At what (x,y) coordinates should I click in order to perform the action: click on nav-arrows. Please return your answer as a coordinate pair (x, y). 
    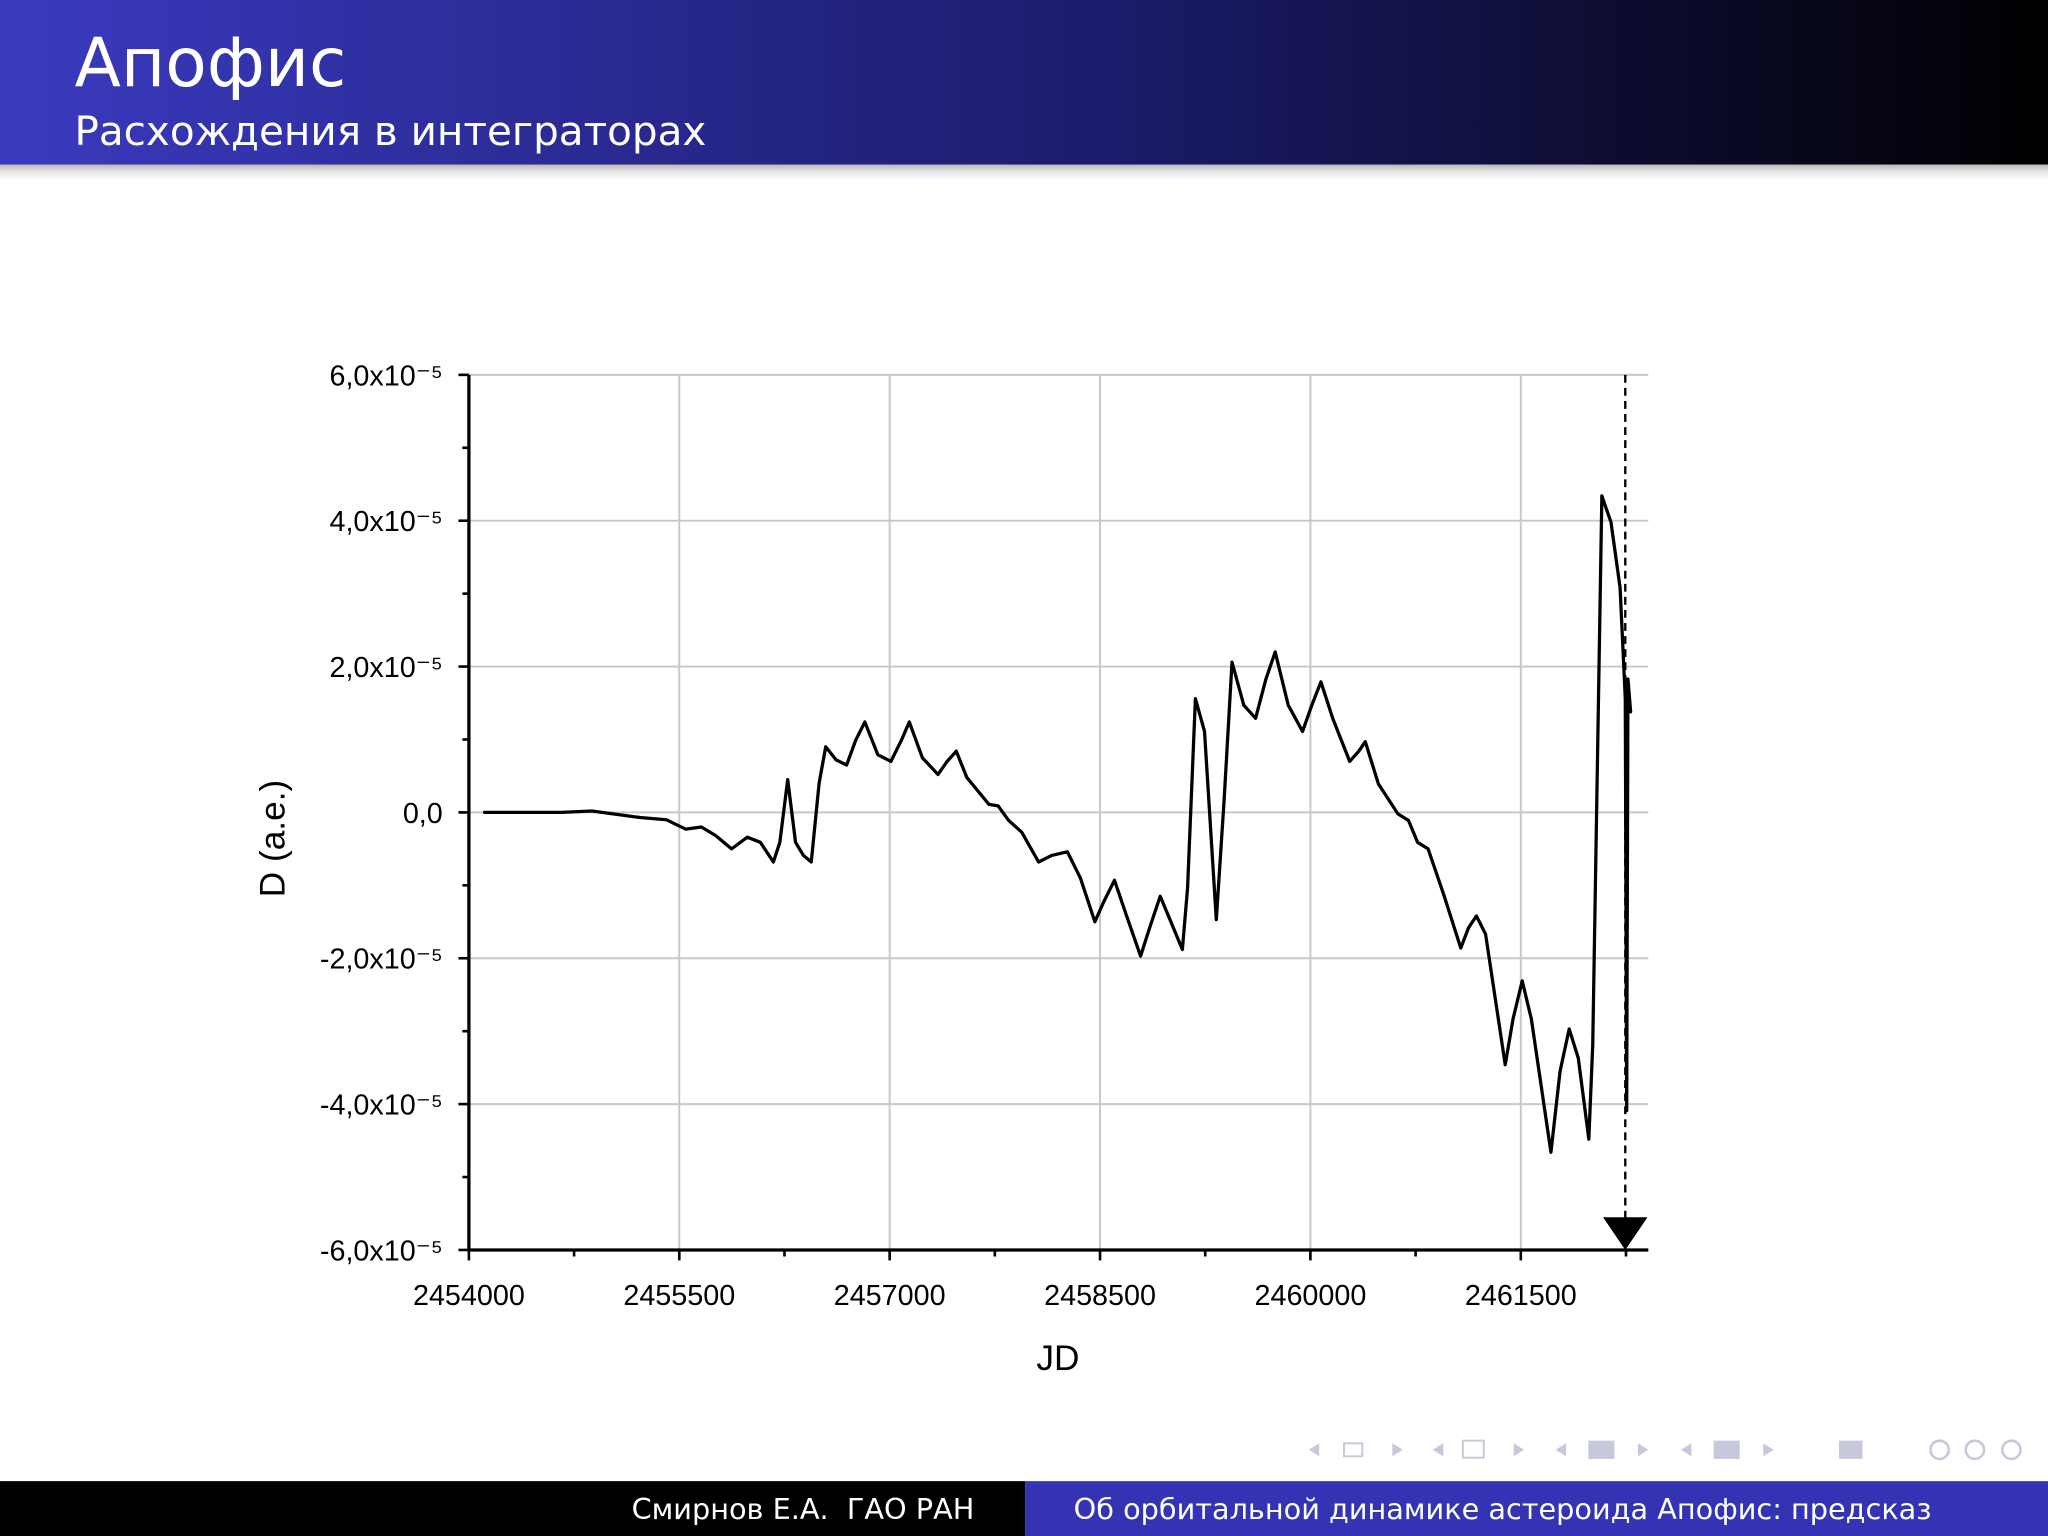
    Looking at the image, I should click on (1355, 1450).